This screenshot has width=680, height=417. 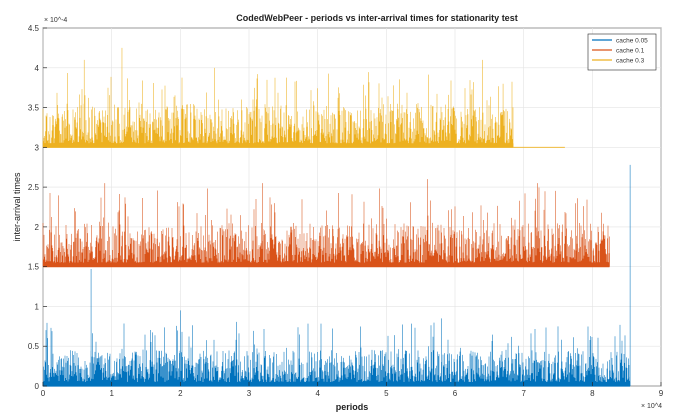 I want to click on y-tick-label: 1, so click(x=37, y=306).